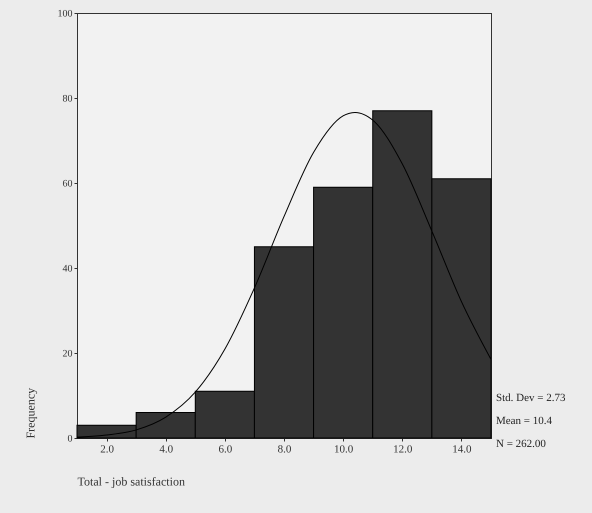  What do you see at coordinates (225, 450) in the screenshot?
I see `x-tick-label: 6.0` at bounding box center [225, 450].